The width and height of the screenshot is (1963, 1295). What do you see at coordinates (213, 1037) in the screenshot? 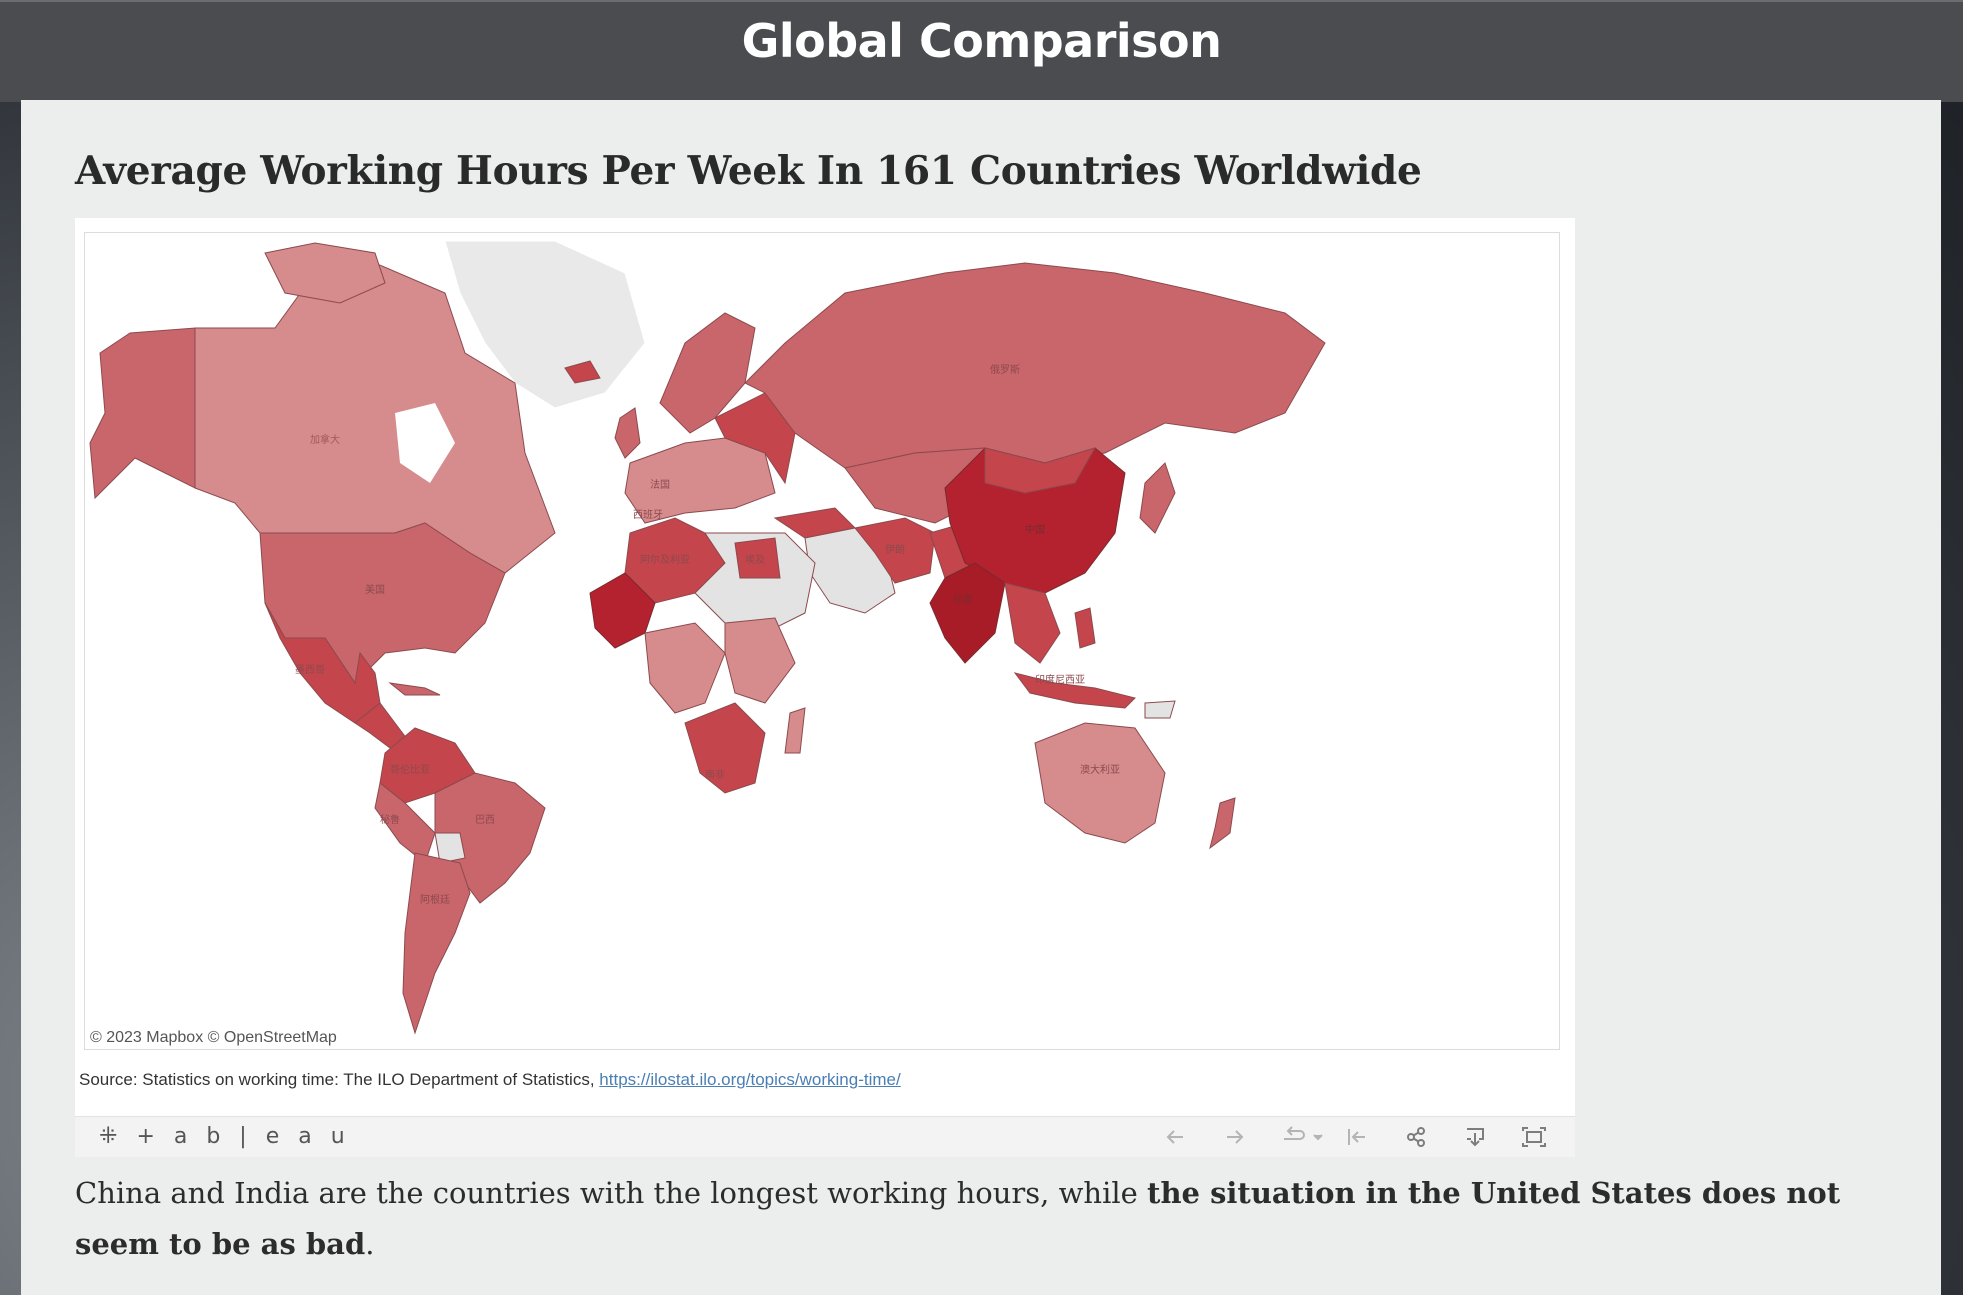
I see `map-attribution: © 2023 Mapbox © OpenStreetMap` at bounding box center [213, 1037].